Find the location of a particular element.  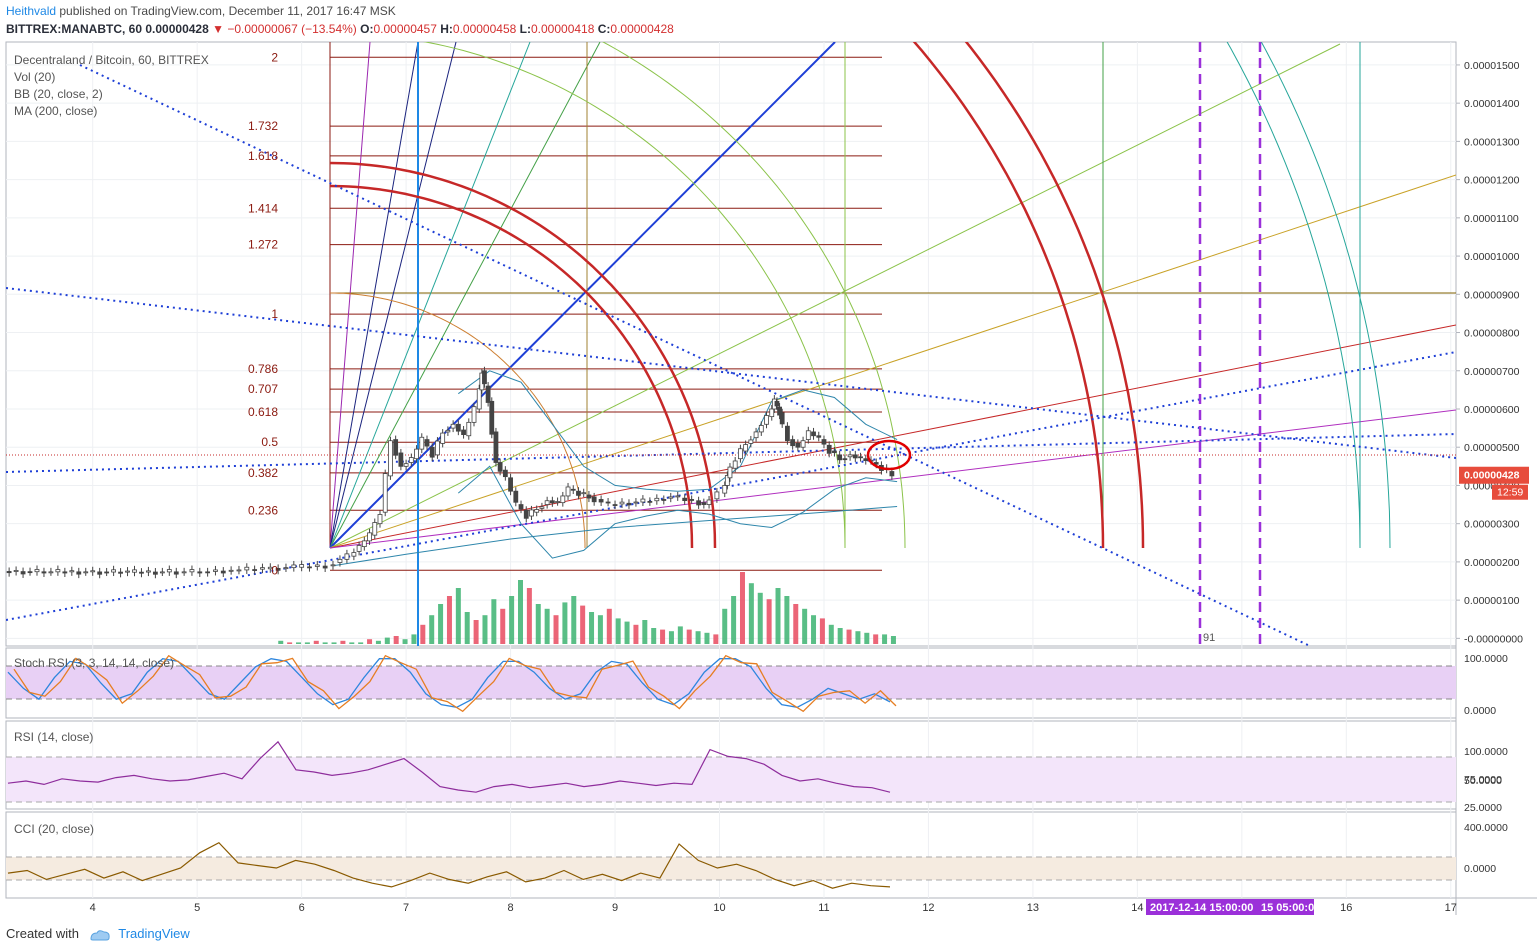

rsi-tick-label: 75.0000 is located at coordinates (1483, 780).